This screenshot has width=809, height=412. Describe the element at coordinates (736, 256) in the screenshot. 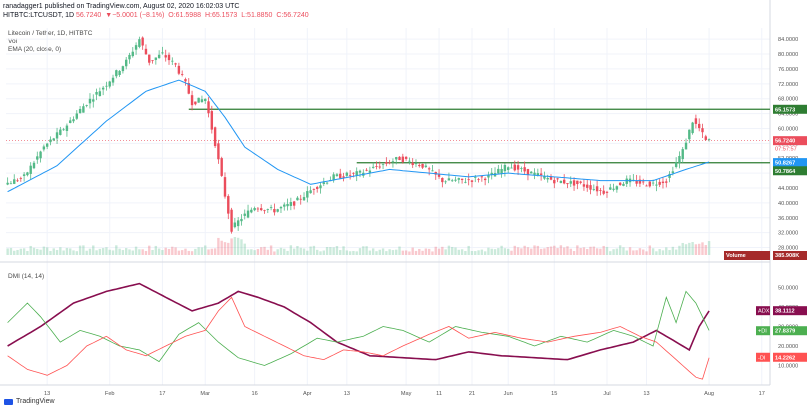

I see `volume-badge-label: Volume` at that location.